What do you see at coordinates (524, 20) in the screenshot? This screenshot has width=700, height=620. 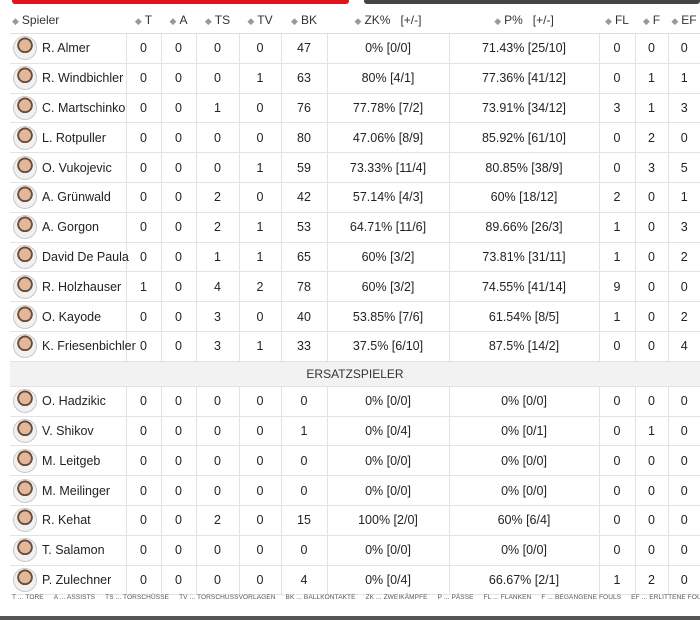 I see `column-header-p: ◆ P% [+/-]` at bounding box center [524, 20].